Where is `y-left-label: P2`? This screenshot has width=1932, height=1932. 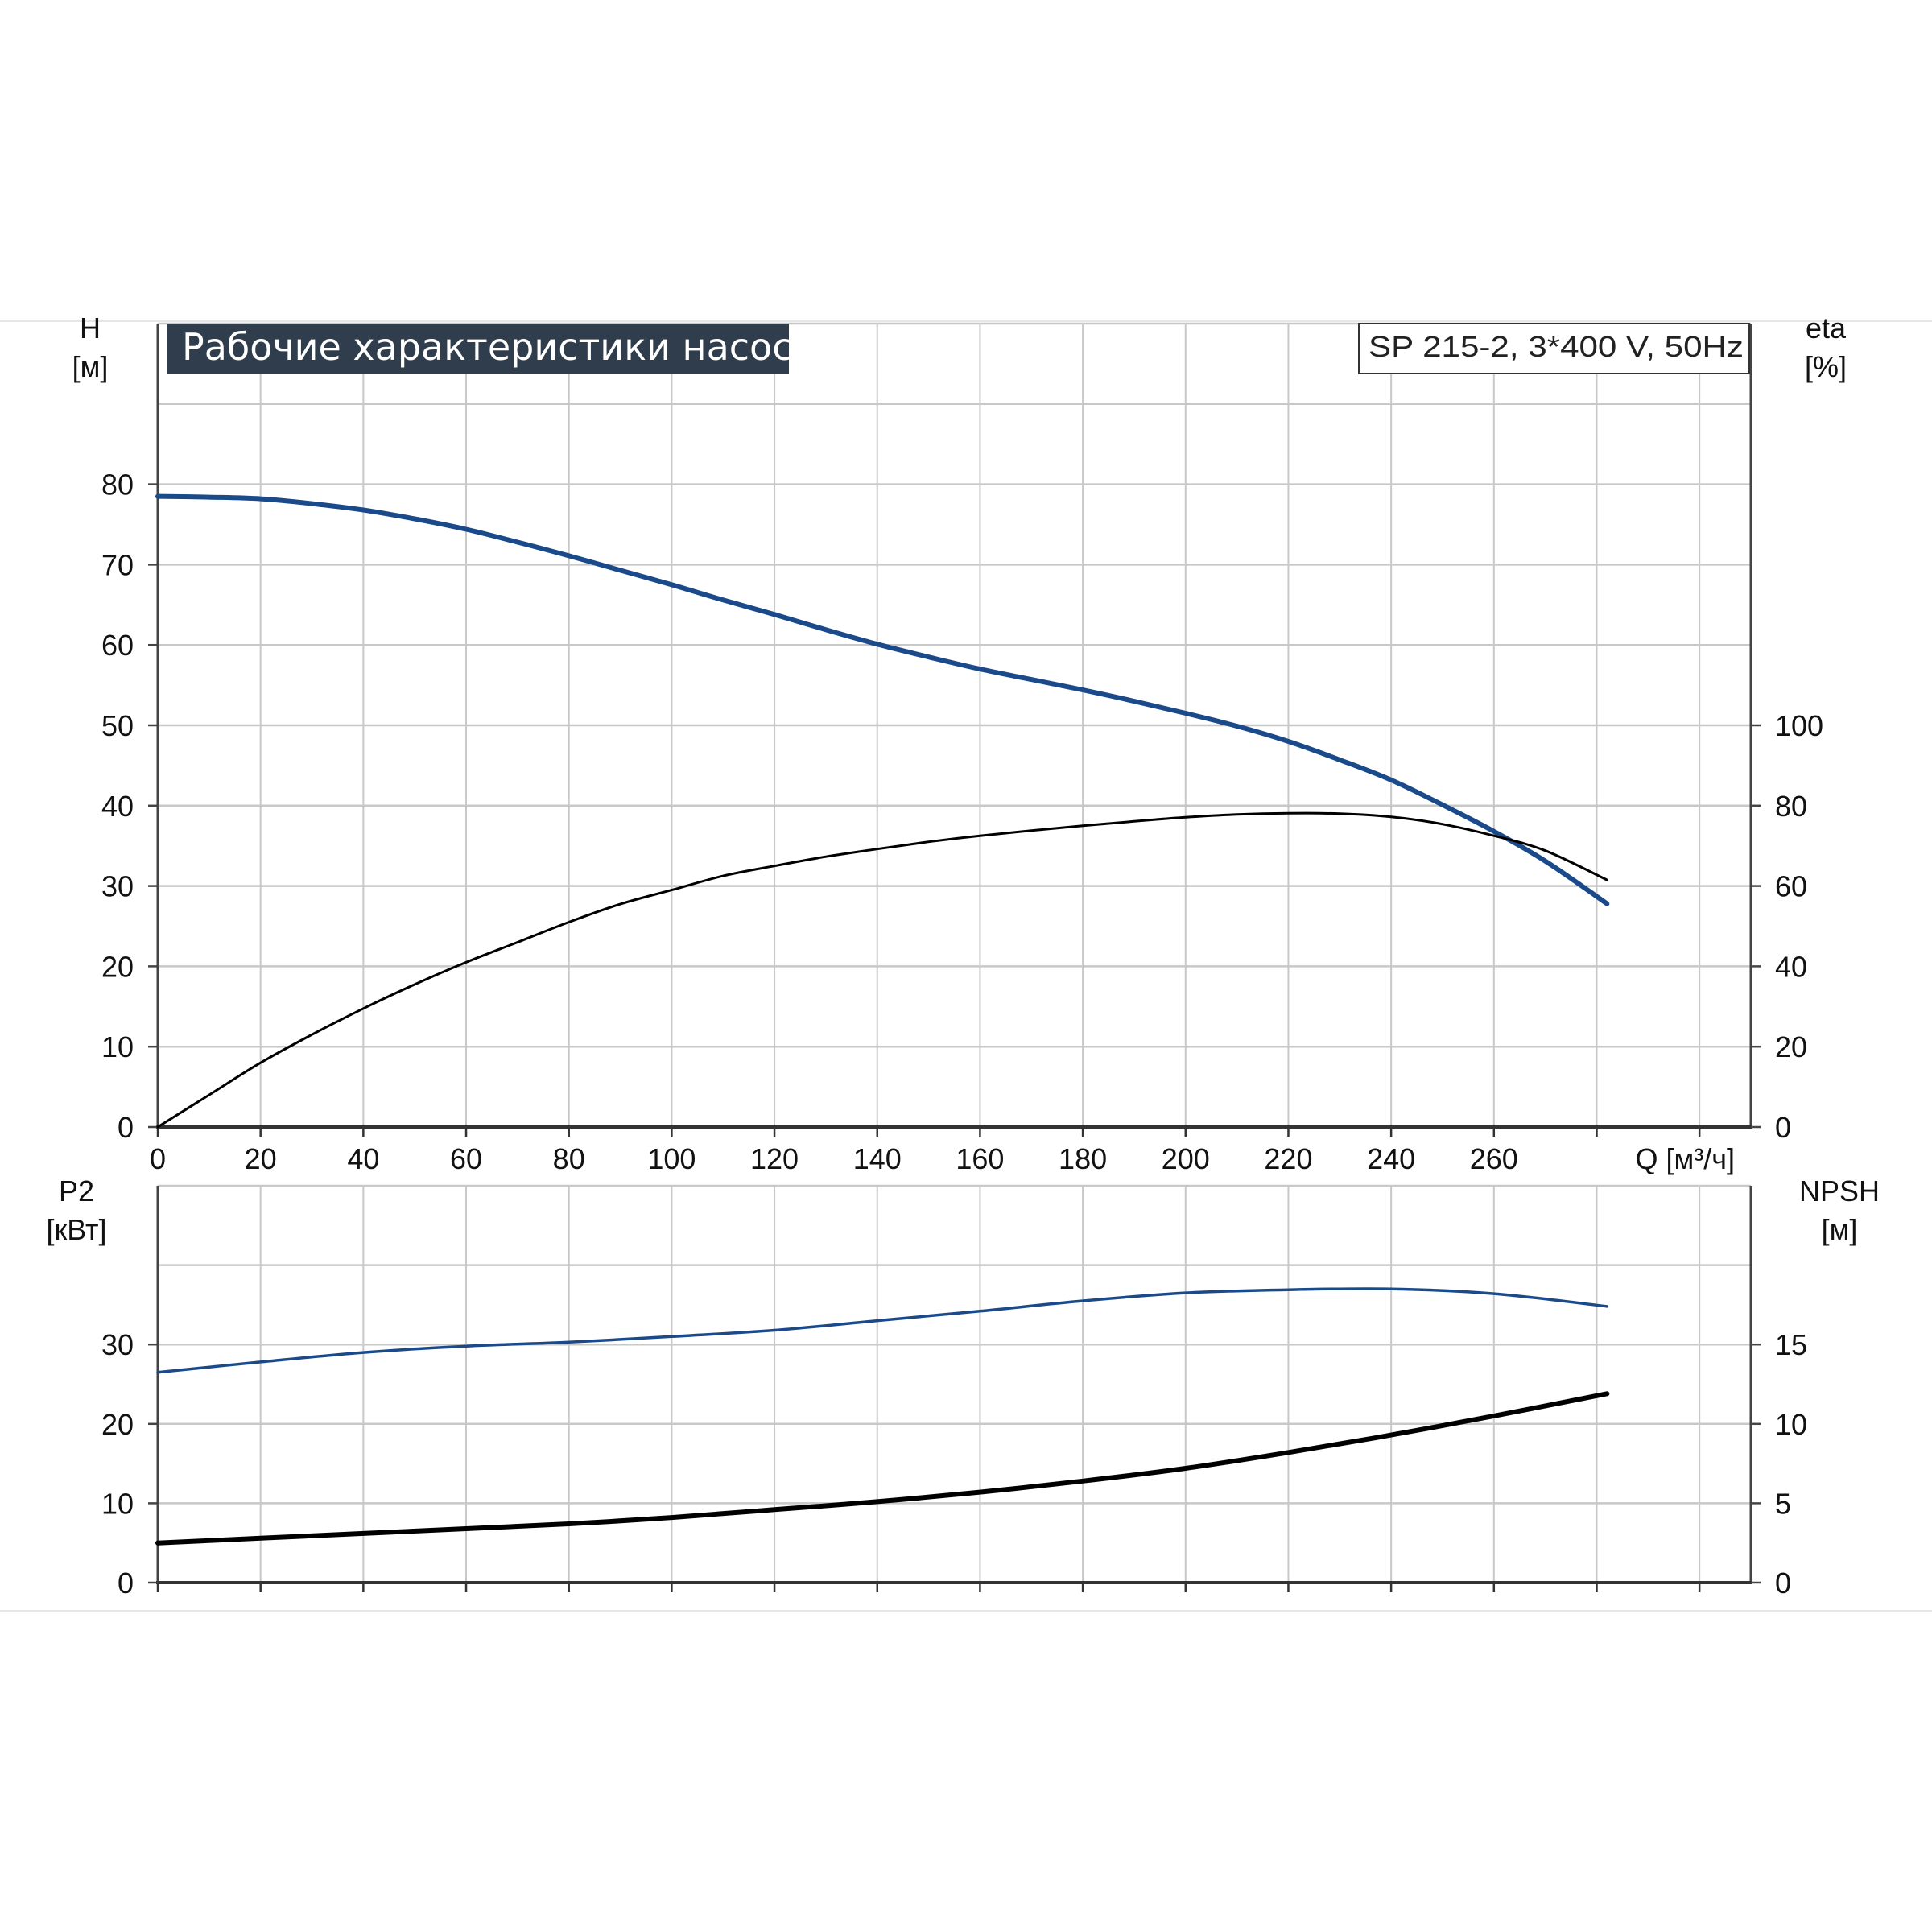
y-left-label: P2 is located at coordinates (76, 1191).